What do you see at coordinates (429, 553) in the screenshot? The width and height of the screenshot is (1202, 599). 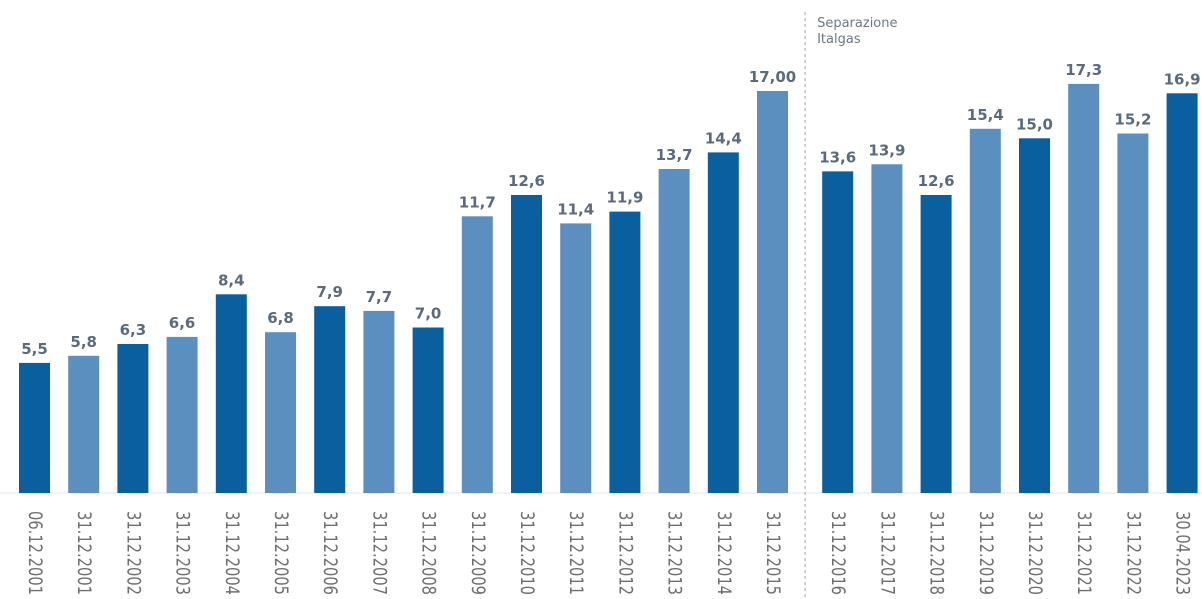 I see `x-tick-label: 31.12.2008` at bounding box center [429, 553].